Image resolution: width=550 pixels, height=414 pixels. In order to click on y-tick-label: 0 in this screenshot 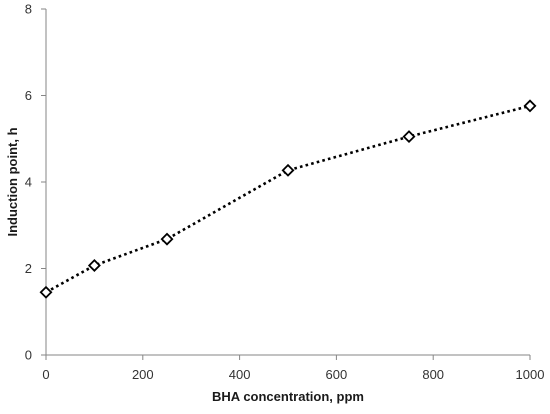, I will do `click(28, 355)`.